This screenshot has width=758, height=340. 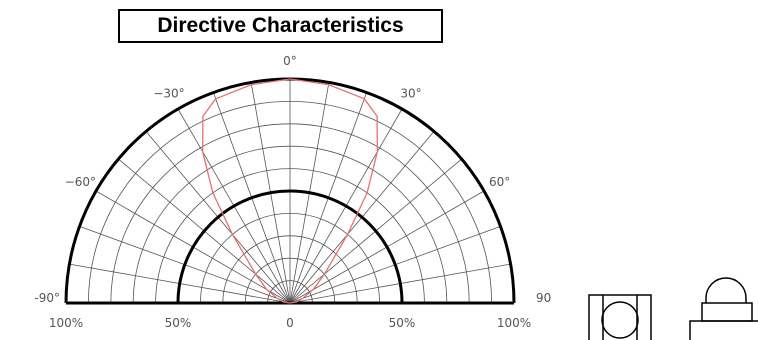 I want to click on angle-tick-label: 60°, so click(x=499, y=182).